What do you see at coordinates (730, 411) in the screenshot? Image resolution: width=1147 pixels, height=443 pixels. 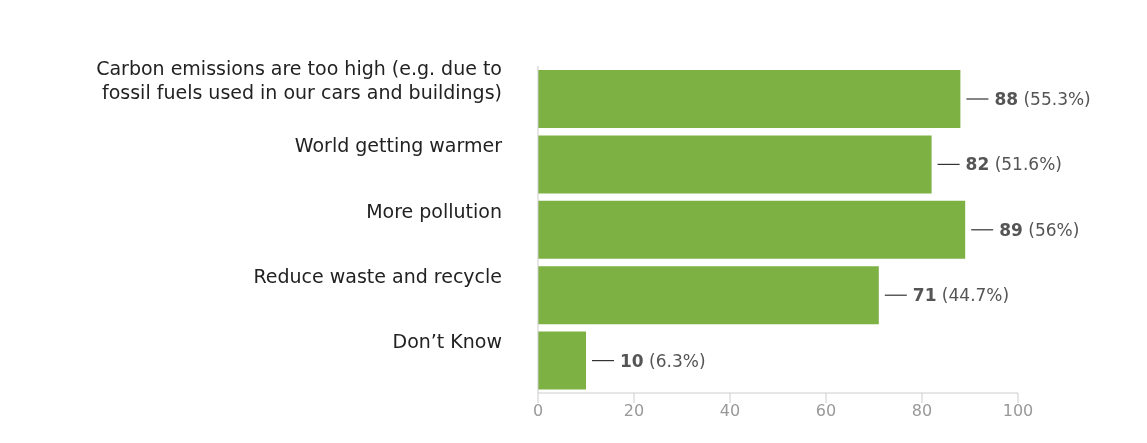 I see `x-tick-label: 40` at bounding box center [730, 411].